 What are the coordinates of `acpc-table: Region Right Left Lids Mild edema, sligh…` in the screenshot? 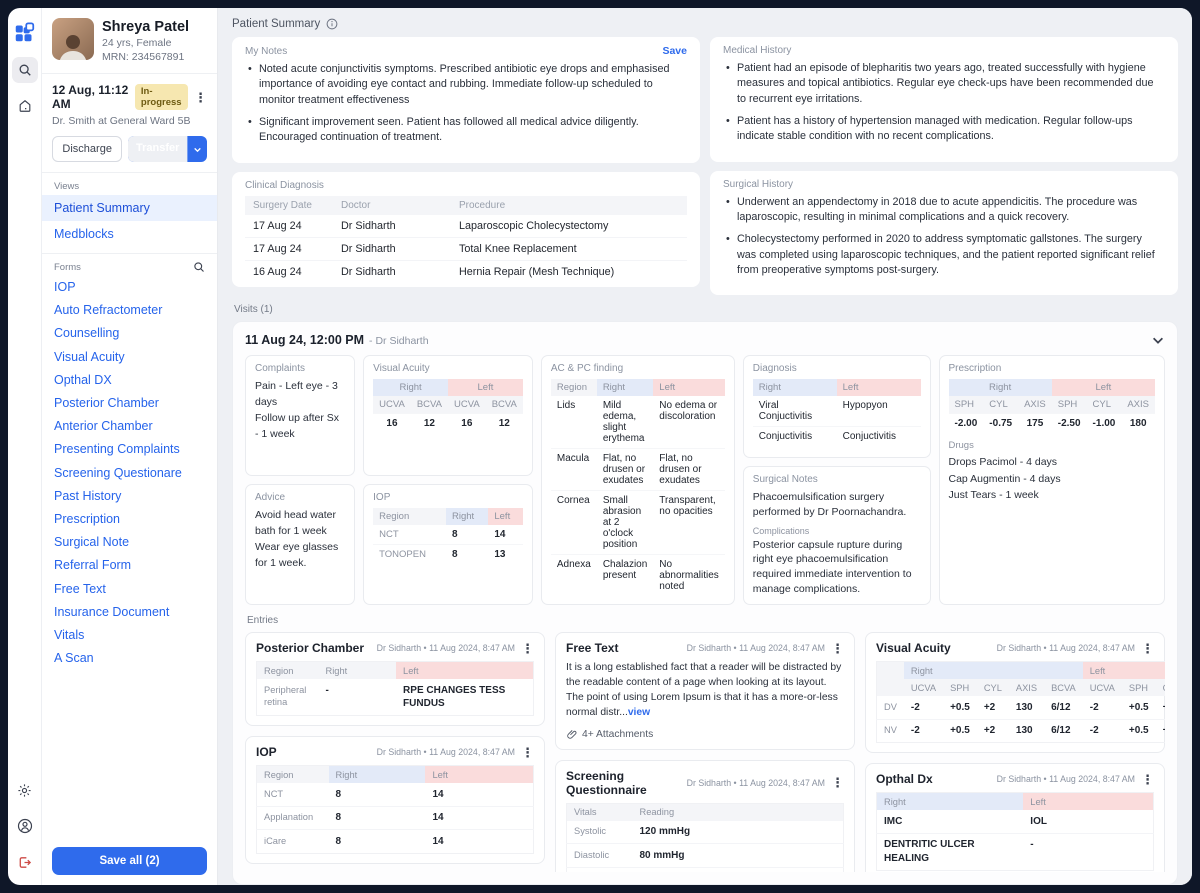 It's located at (637, 488).